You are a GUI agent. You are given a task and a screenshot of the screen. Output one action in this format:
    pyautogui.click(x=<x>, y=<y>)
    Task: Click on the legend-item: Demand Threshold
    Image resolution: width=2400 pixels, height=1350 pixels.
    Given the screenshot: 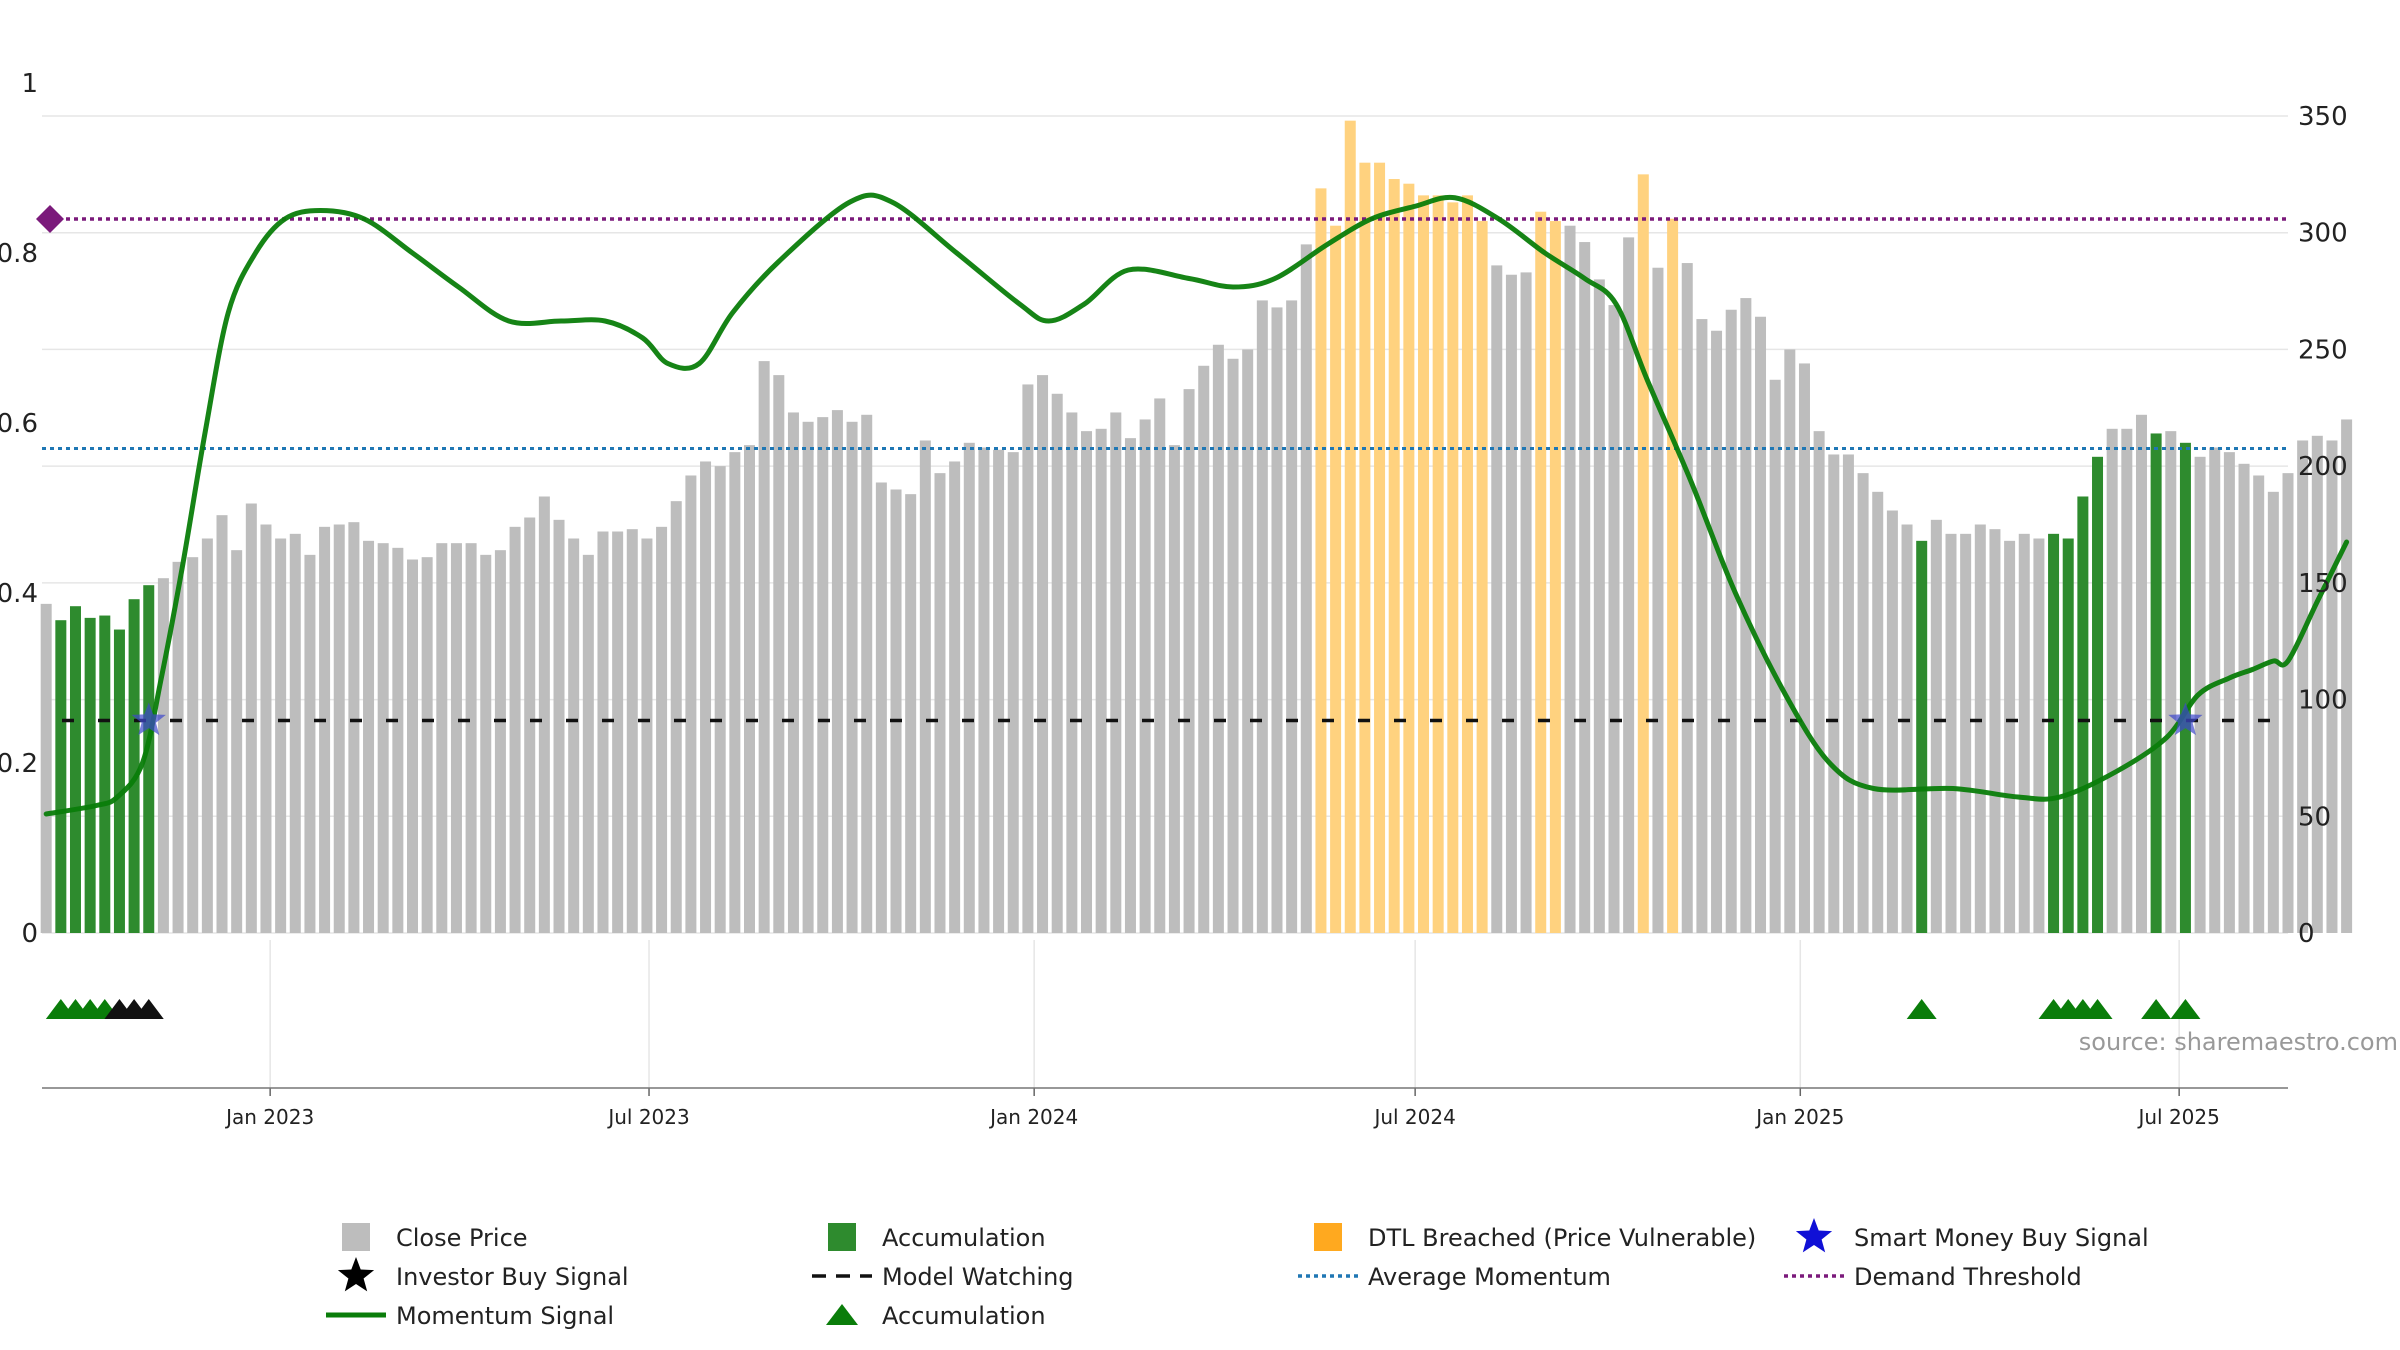 What is the action you would take?
    pyautogui.click(x=1933, y=1277)
    